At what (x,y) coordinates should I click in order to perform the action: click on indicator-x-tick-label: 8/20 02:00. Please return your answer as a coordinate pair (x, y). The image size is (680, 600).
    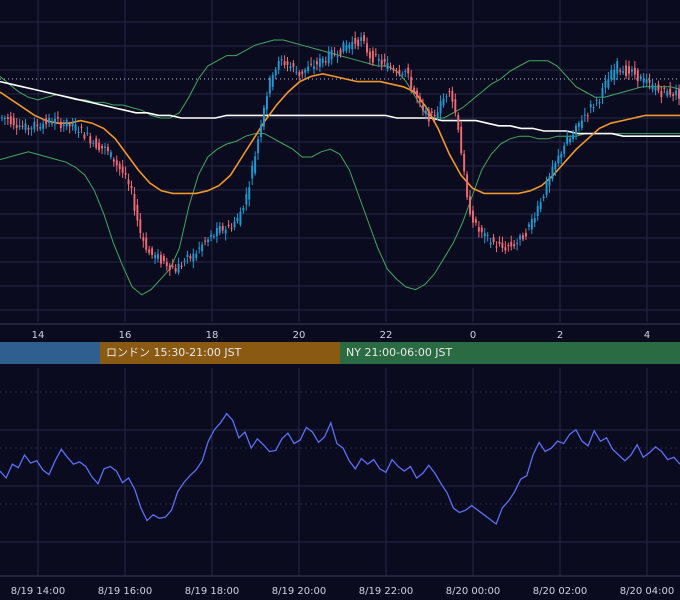
    Looking at the image, I should click on (560, 591).